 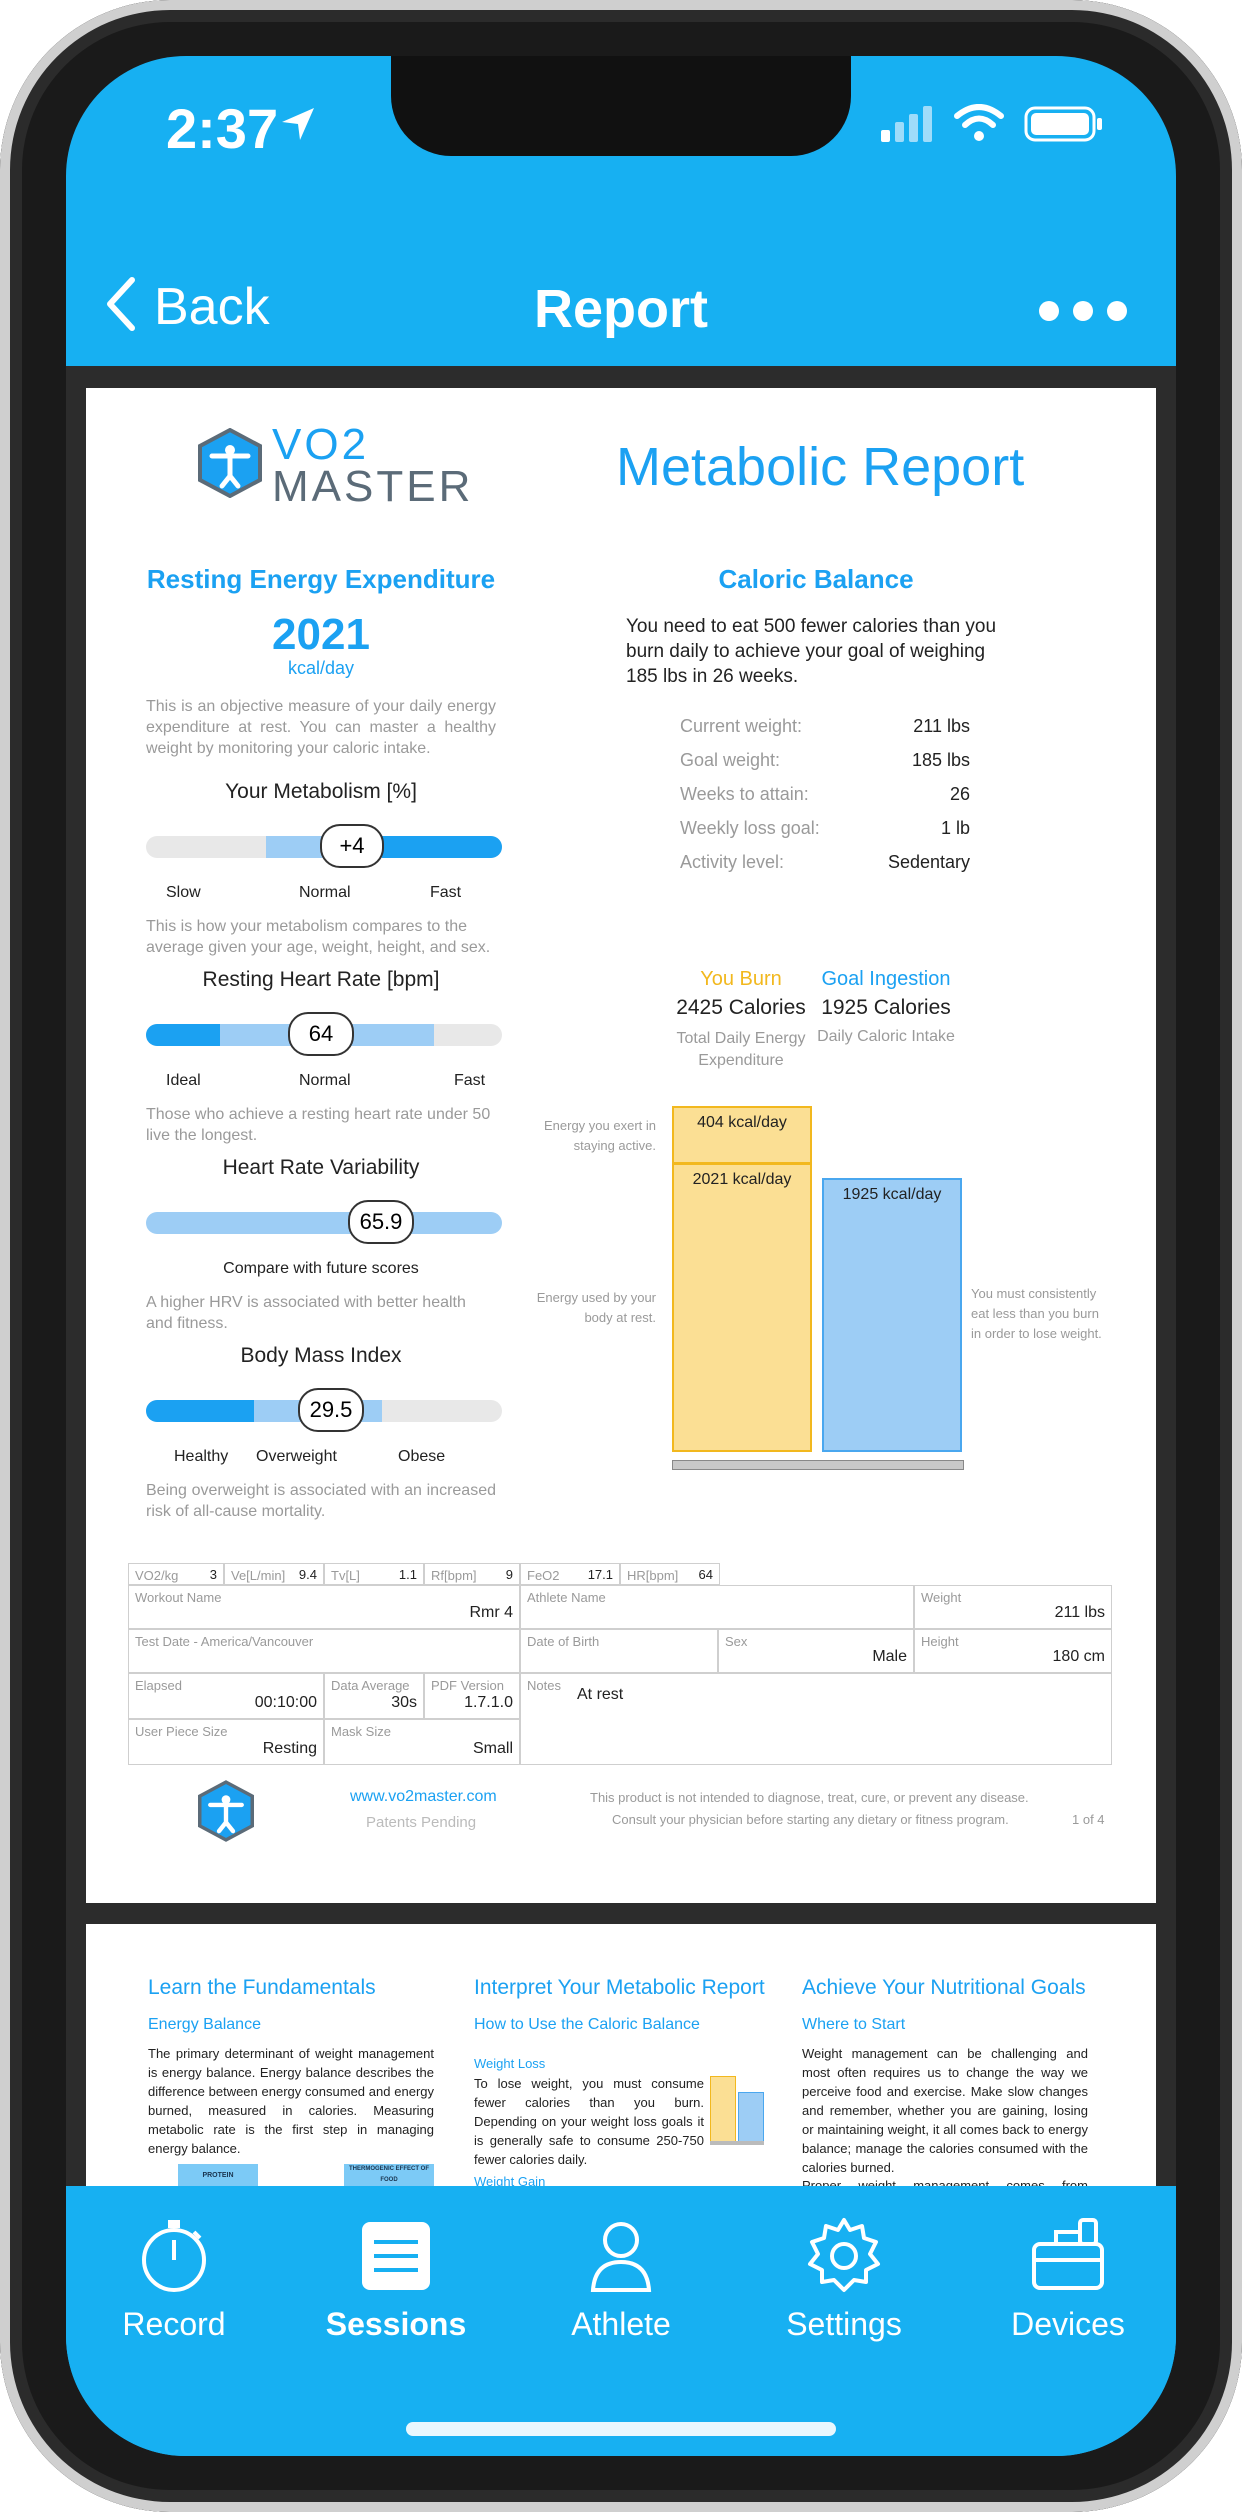 I want to click on row-label: Weekly loss goal:, so click(x=750, y=828).